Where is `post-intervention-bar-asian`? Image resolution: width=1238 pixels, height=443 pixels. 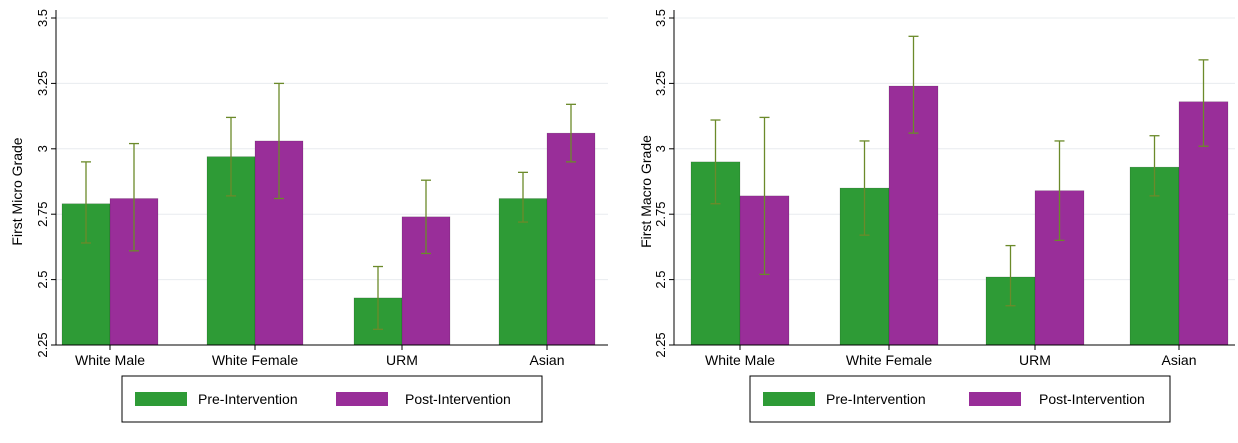 post-intervention-bar-asian is located at coordinates (571, 239).